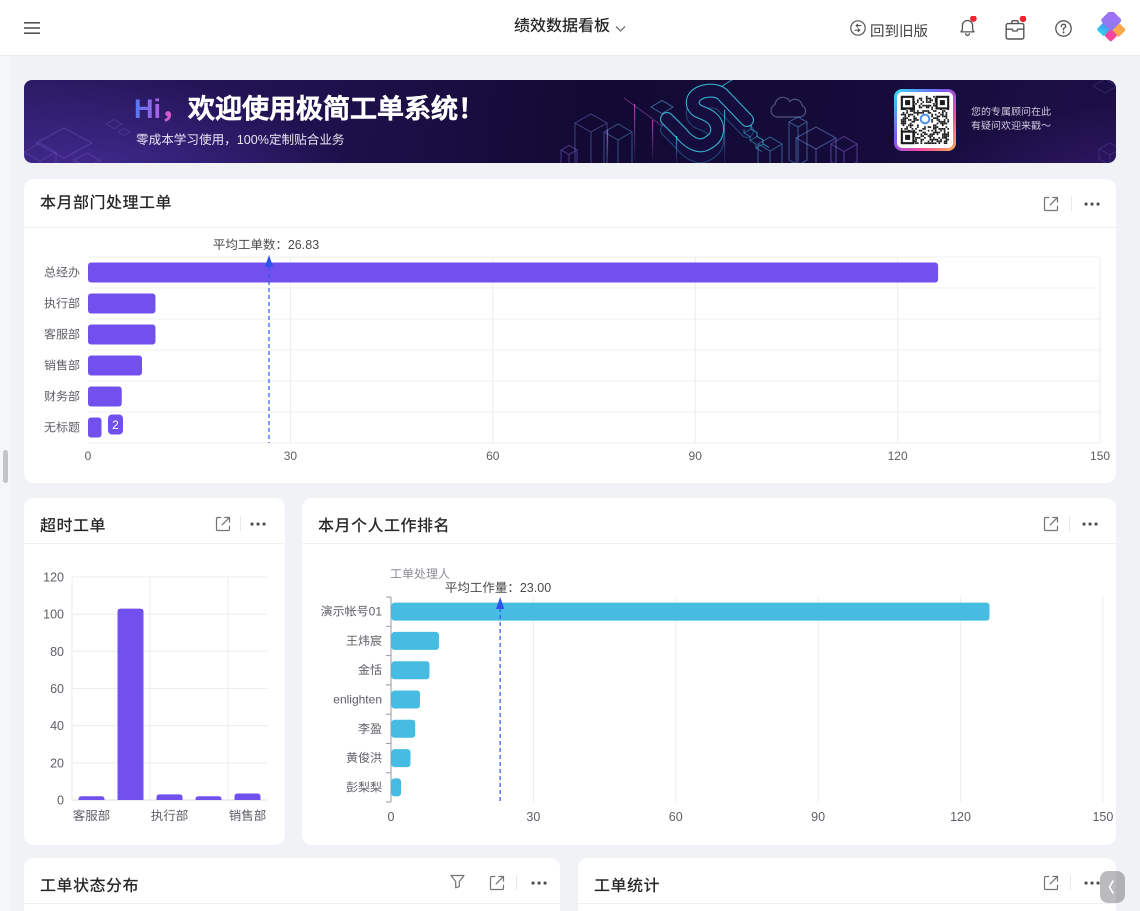 This screenshot has width=1140, height=911. I want to click on svg-text: 平均工作量：23.00, so click(498, 588).